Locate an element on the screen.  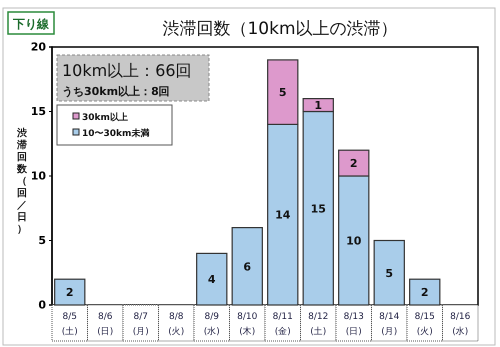
annotation: 10km以上：66回 is located at coordinates (127, 70).